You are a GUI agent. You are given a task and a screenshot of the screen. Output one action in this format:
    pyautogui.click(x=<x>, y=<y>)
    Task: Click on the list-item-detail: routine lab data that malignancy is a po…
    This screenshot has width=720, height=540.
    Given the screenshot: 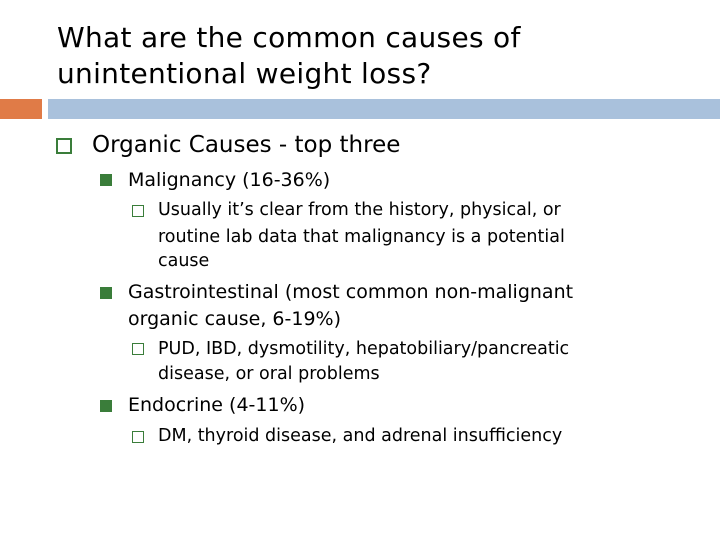 What is the action you would take?
    pyautogui.click(x=361, y=237)
    